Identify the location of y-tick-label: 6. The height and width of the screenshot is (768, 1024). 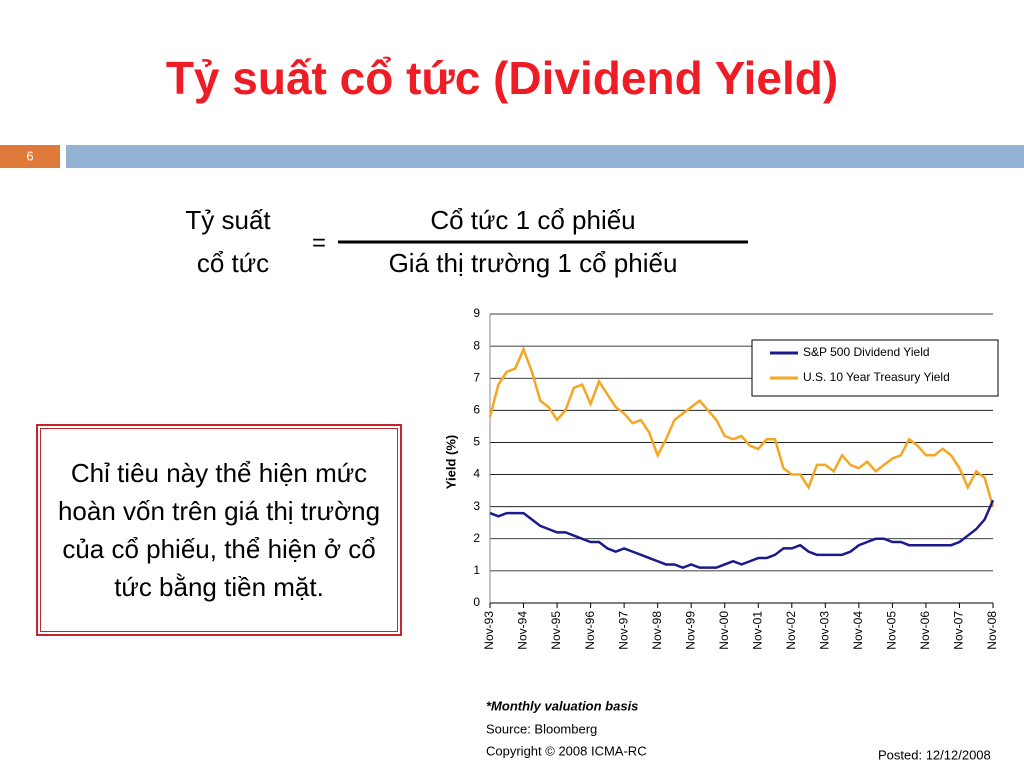
(476, 410).